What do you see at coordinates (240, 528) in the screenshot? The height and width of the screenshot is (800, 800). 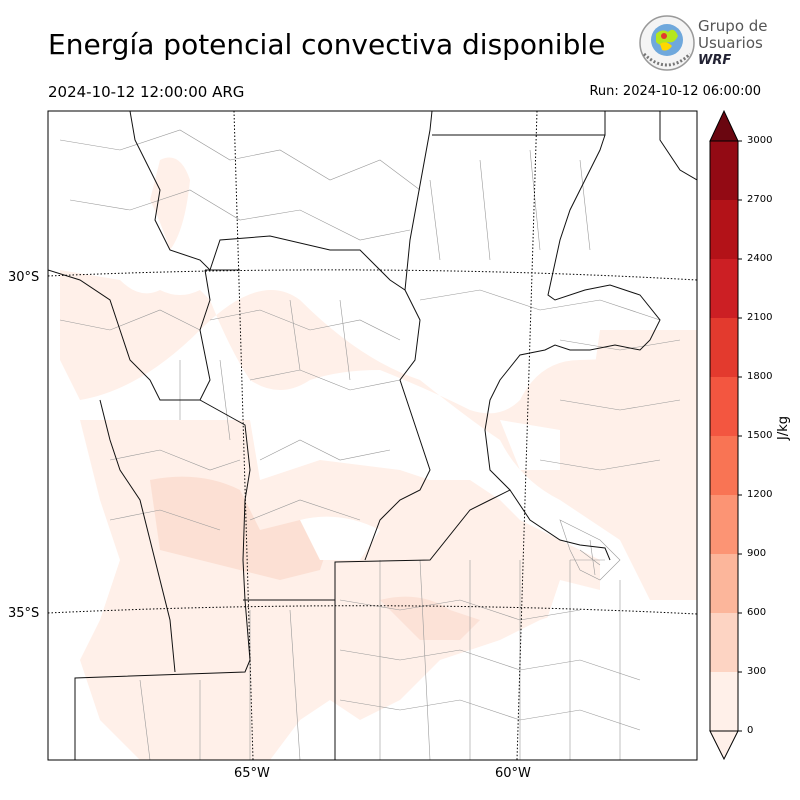 I see `cape-region-max` at bounding box center [240, 528].